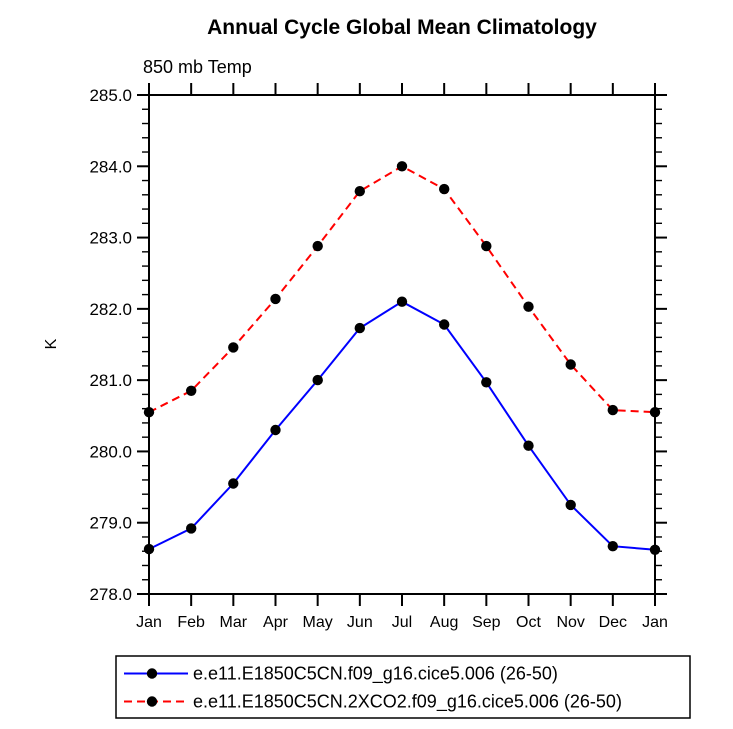 Image resolution: width=733 pixels, height=729 pixels. What do you see at coordinates (110, 594) in the screenshot?
I see `y-tick-label: 278.0` at bounding box center [110, 594].